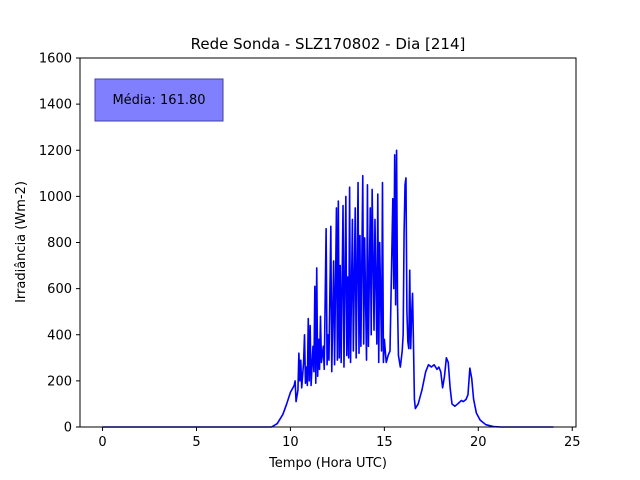 The image size is (640, 480). What do you see at coordinates (21, 242) in the screenshot?
I see `y-axis-label: Irradiância (Wm-2)` at bounding box center [21, 242].